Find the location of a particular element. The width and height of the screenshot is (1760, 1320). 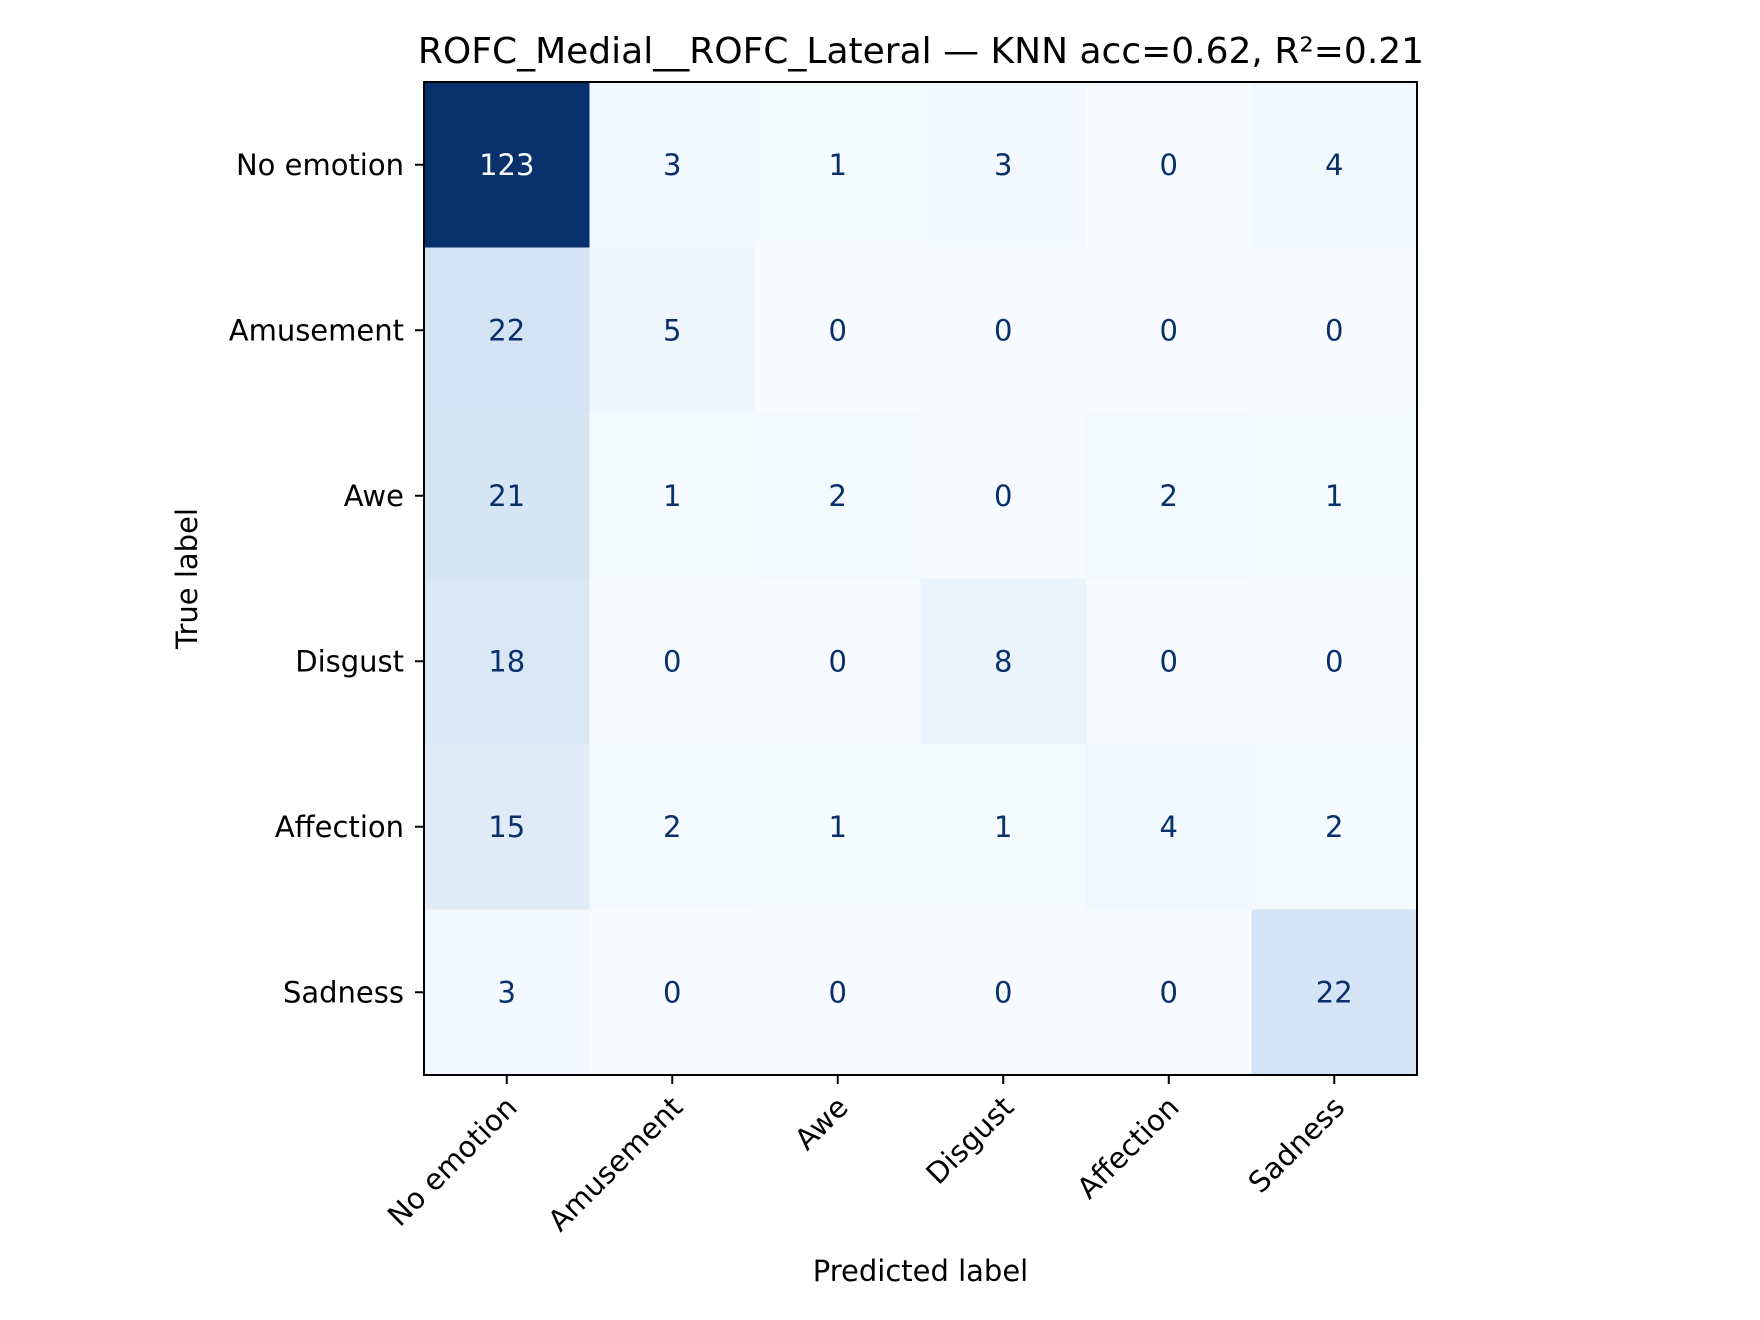

heatmap-cell-disgust-no-emotion is located at coordinates (507, 661).